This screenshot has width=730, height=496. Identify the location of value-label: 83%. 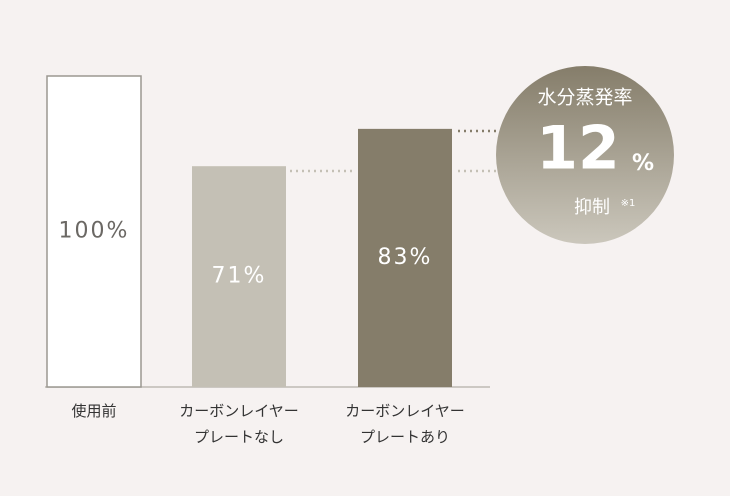
(405, 257).